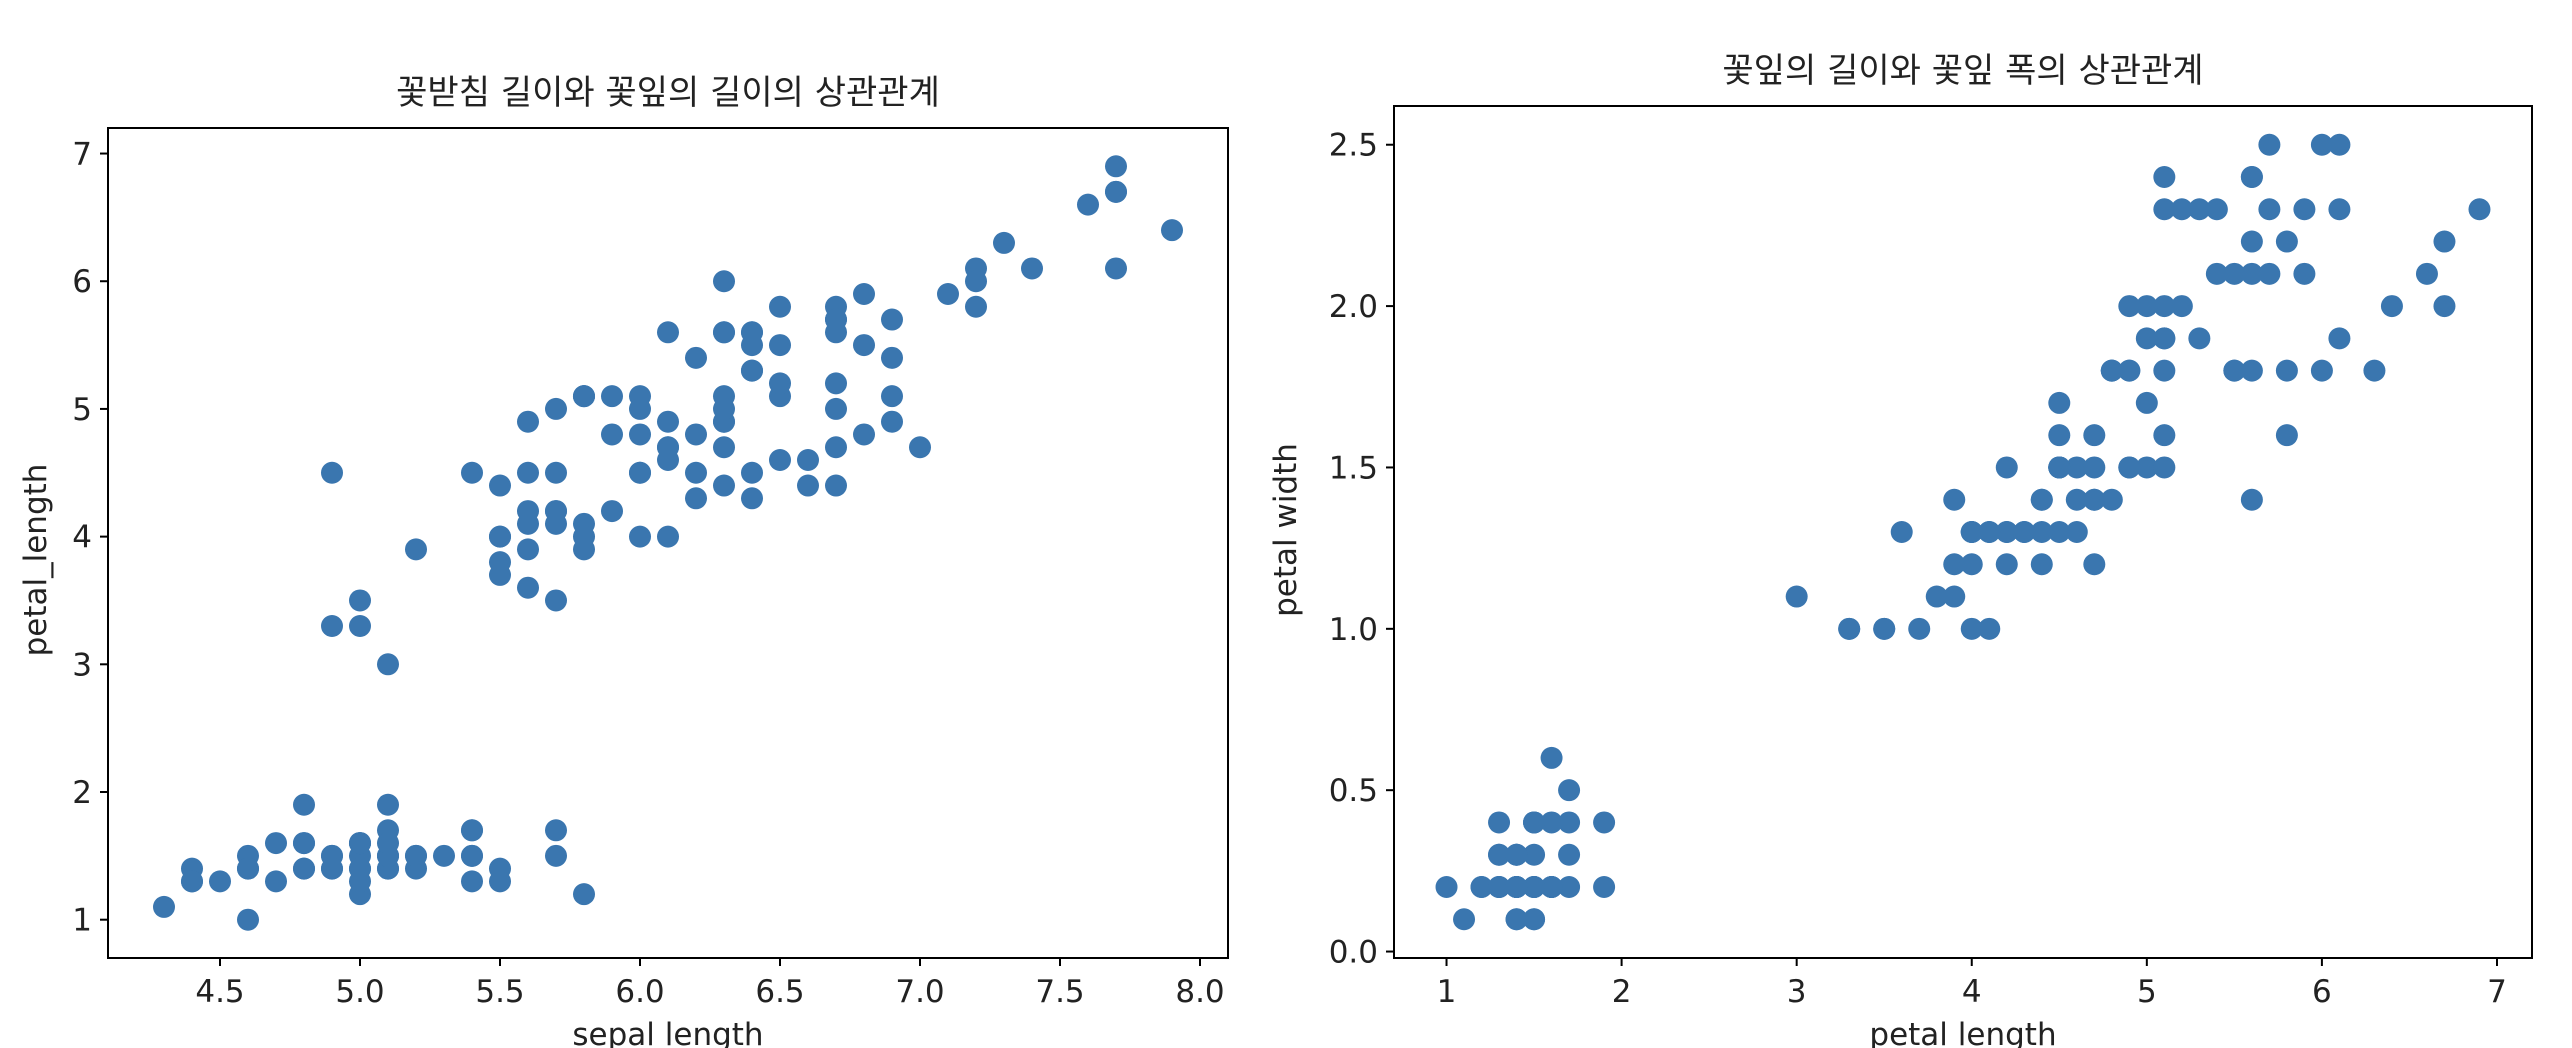  I want to click on x-axis-label: sepal length, so click(667, 1032).